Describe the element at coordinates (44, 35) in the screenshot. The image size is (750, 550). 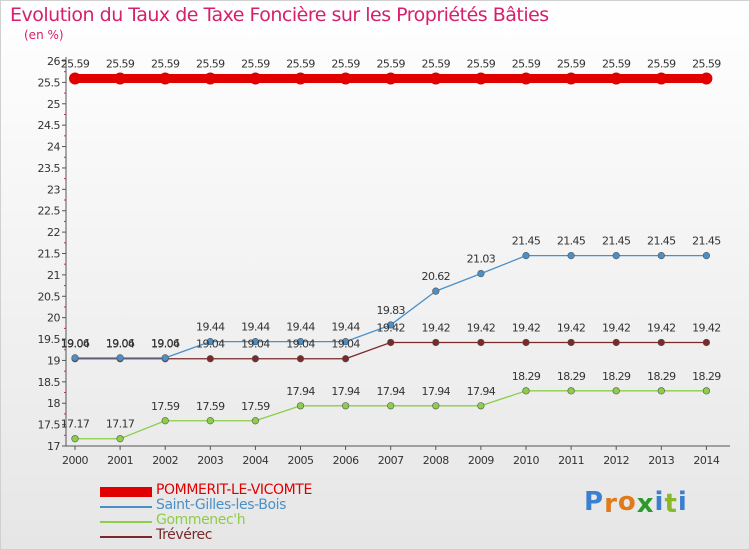
I see `y-axis-unit-label: (en %)` at that location.